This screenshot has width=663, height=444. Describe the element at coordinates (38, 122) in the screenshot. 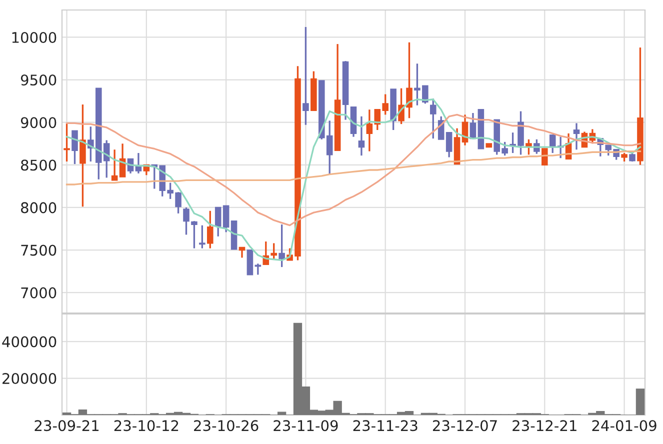

I see `y-tick-label: 9000` at that location.